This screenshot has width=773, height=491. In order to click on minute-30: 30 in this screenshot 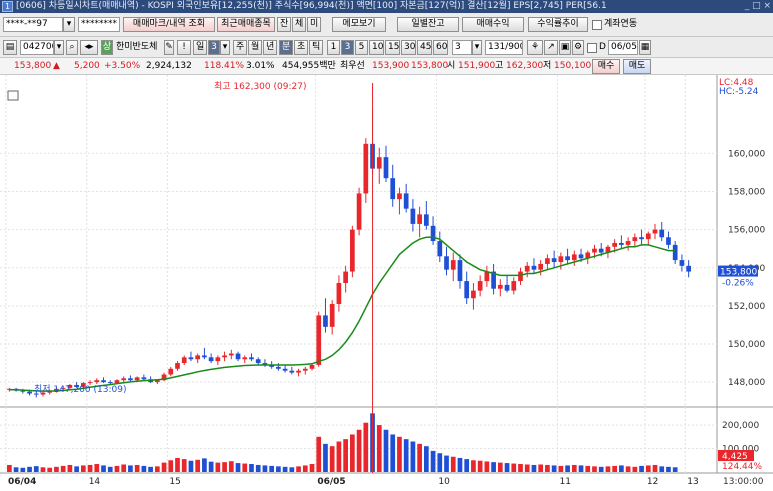, I will do `click(408, 47)`.